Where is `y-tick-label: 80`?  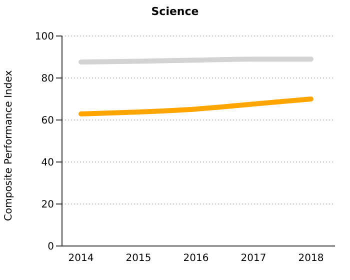 y-tick-label: 80 is located at coordinates (47, 79).